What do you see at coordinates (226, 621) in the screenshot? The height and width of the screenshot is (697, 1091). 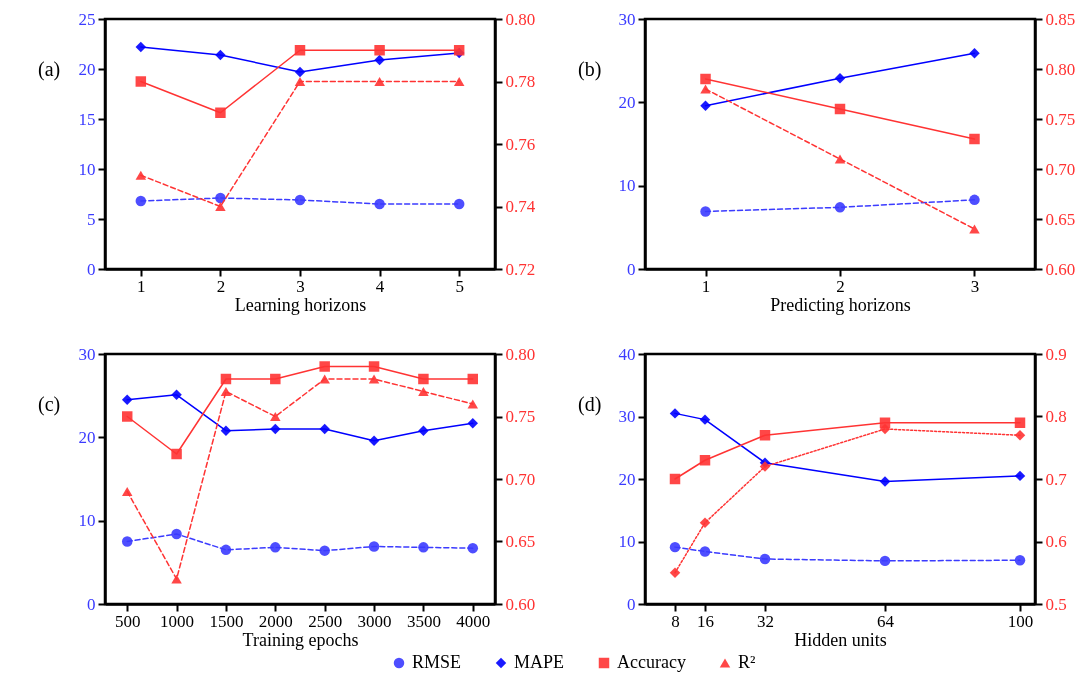 I see `x-tick-label: 1500` at bounding box center [226, 621].